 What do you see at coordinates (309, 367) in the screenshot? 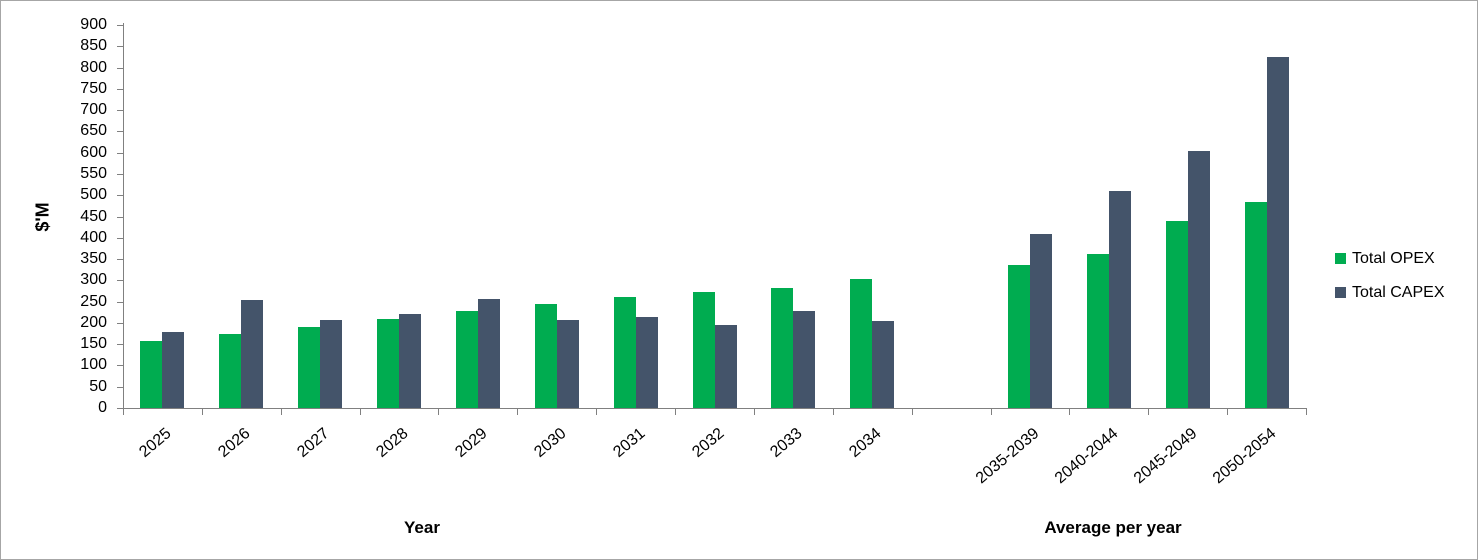
I see `bar-total-opex-2027` at bounding box center [309, 367].